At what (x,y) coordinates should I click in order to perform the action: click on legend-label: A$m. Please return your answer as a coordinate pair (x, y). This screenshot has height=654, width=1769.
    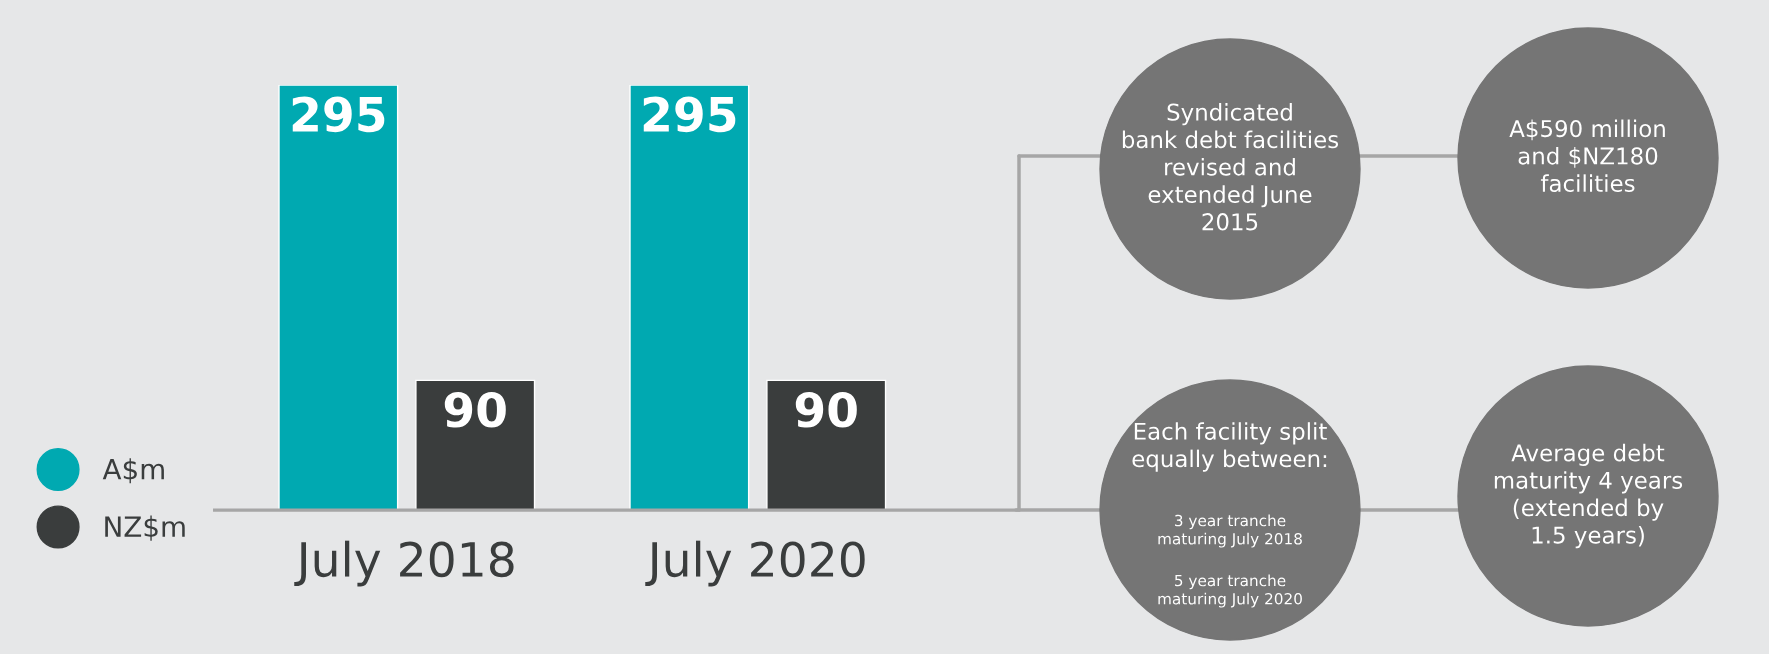
    Looking at the image, I should click on (133, 471).